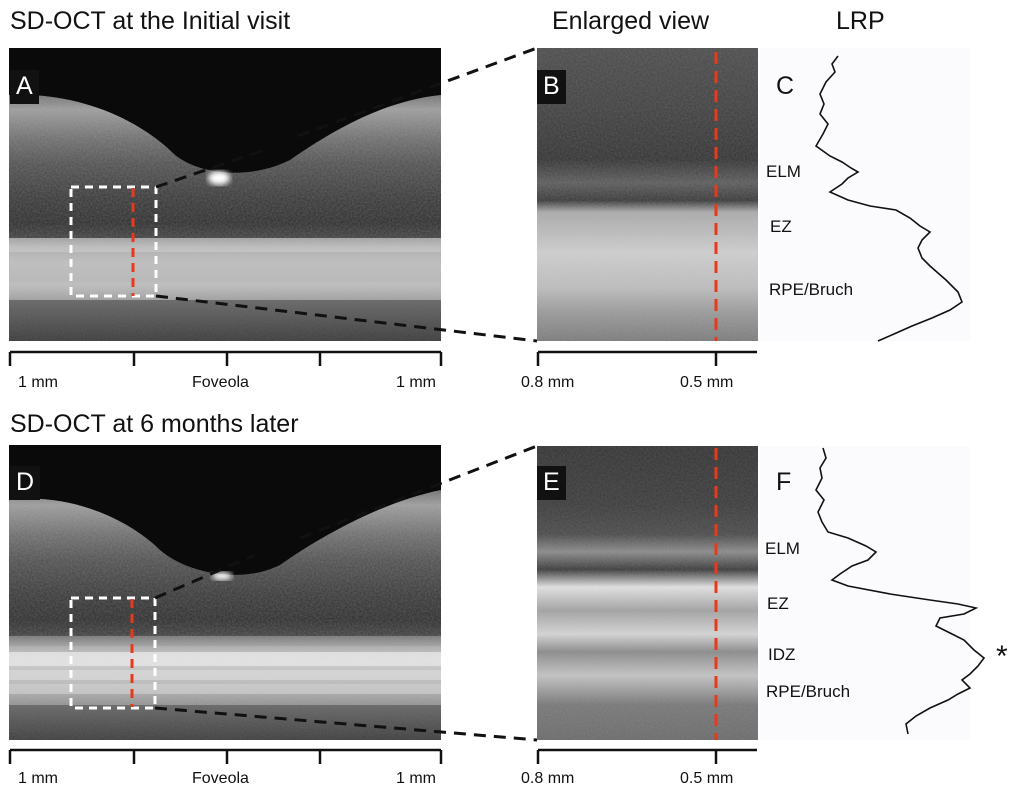  I want to click on scale-label-enlarged-left-top: 0.8 mm, so click(548, 382).